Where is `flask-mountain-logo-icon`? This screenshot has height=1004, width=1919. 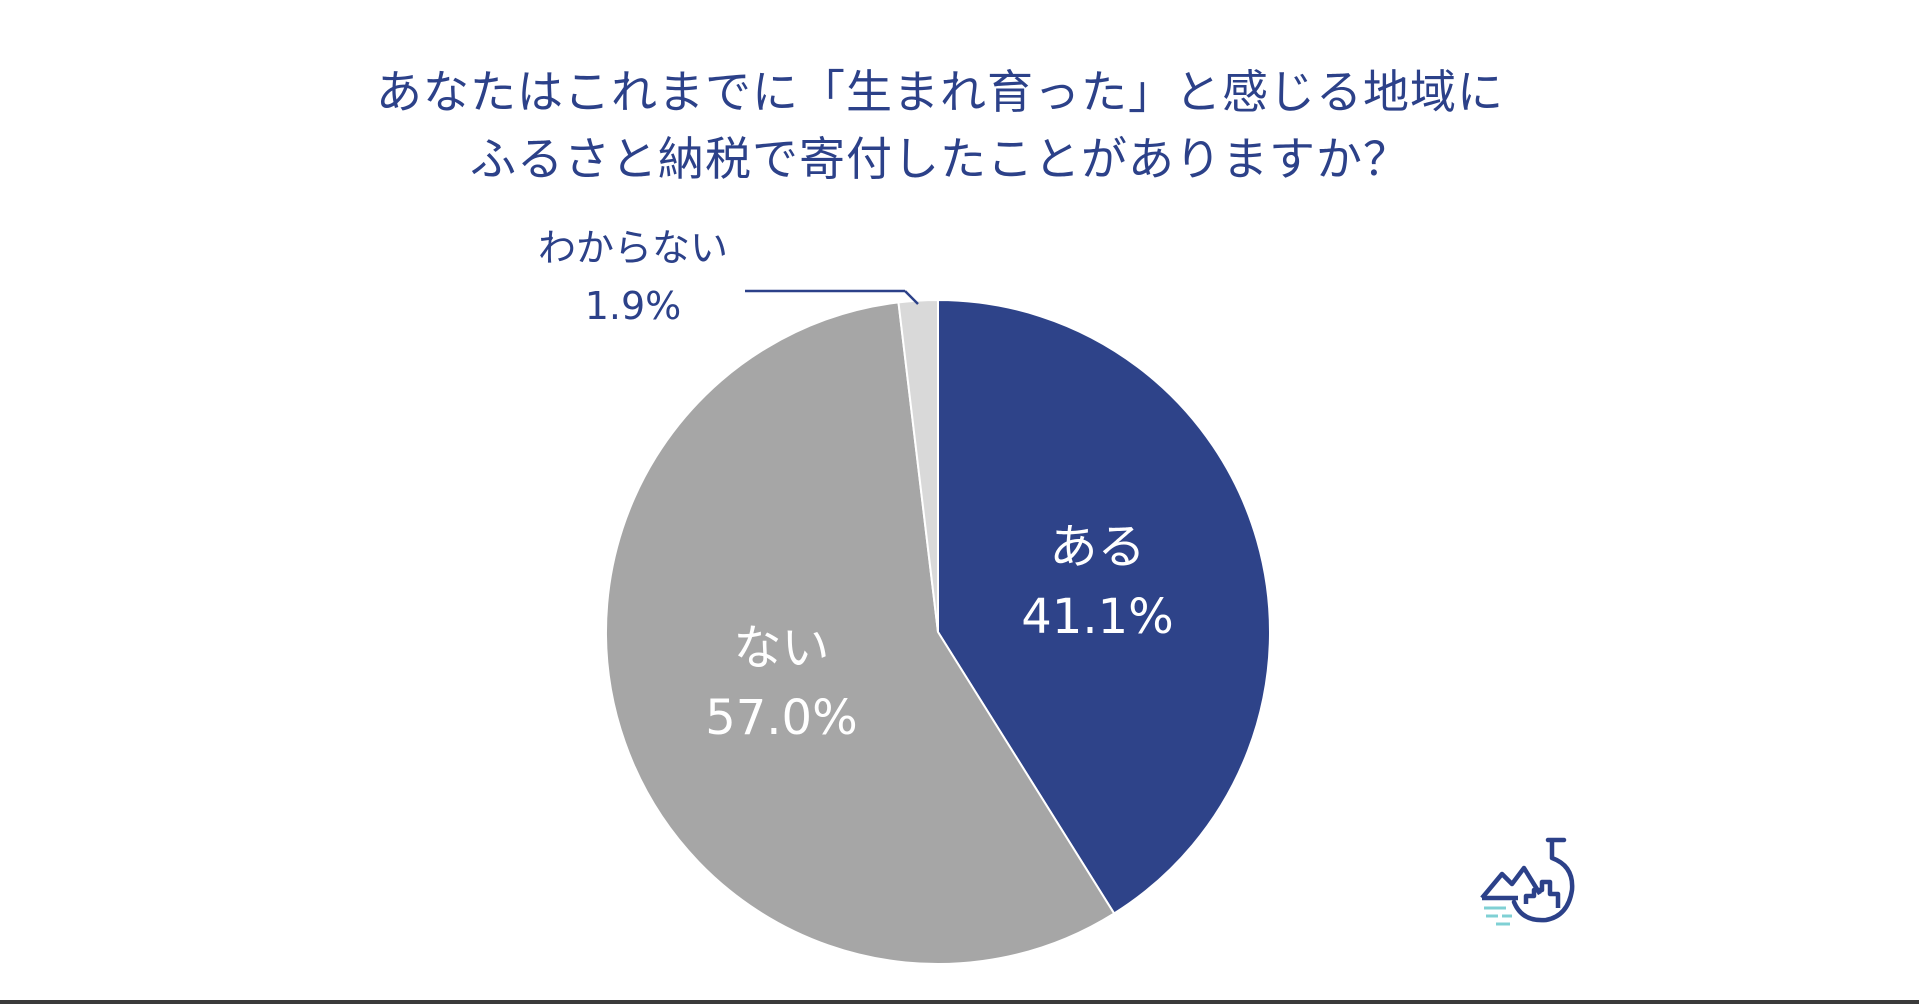 flask-mountain-logo-icon is located at coordinates (1527, 881).